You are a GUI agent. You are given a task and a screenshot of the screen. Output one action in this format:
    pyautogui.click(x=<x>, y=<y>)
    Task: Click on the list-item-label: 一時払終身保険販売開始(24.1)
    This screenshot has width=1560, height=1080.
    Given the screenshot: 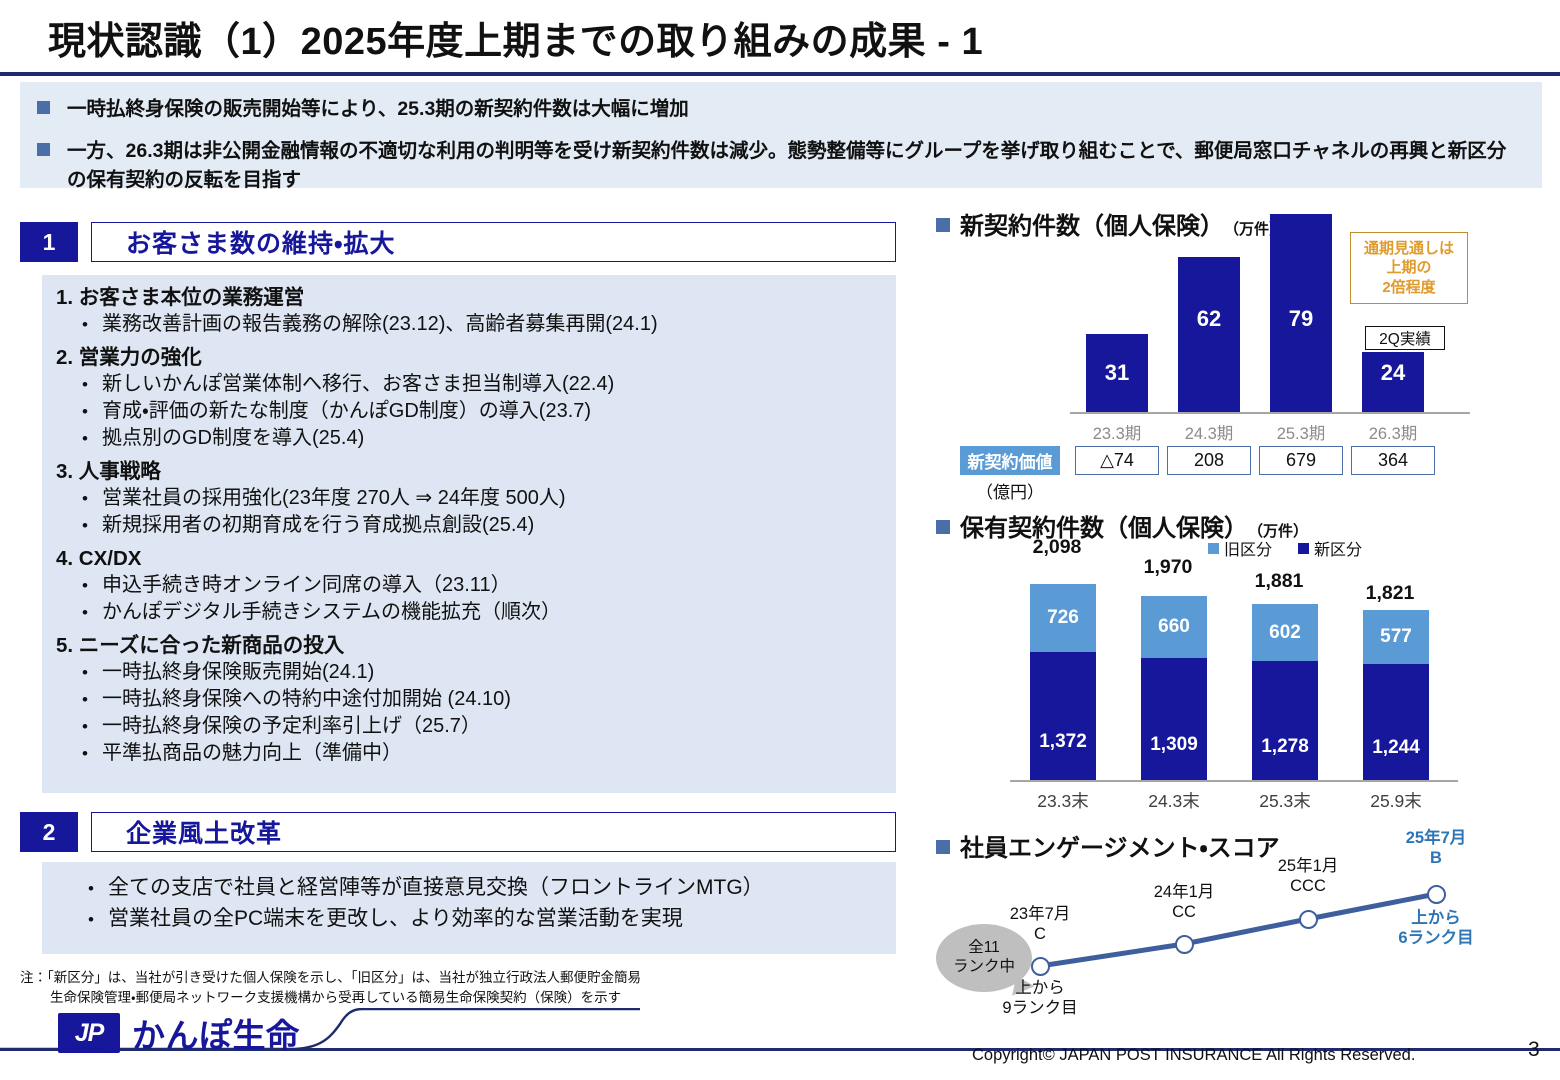 What is the action you would take?
    pyautogui.click(x=238, y=672)
    